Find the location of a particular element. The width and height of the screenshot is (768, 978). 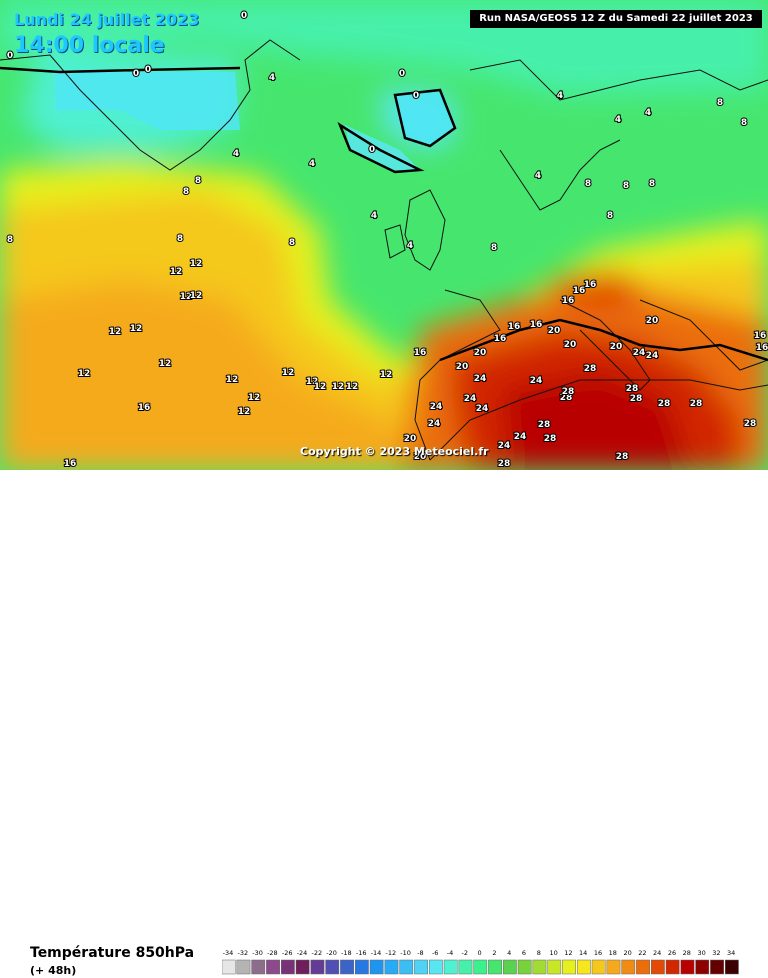

legend-tick: -30 is located at coordinates (257, 953).